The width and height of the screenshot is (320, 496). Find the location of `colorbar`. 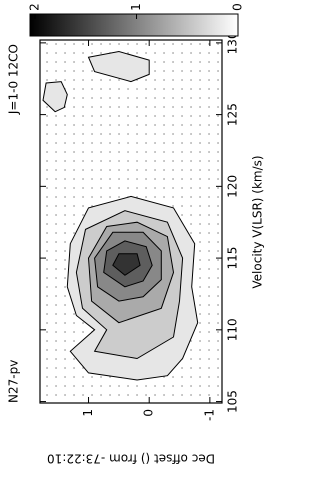

colorbar is located at coordinates (134, 25).